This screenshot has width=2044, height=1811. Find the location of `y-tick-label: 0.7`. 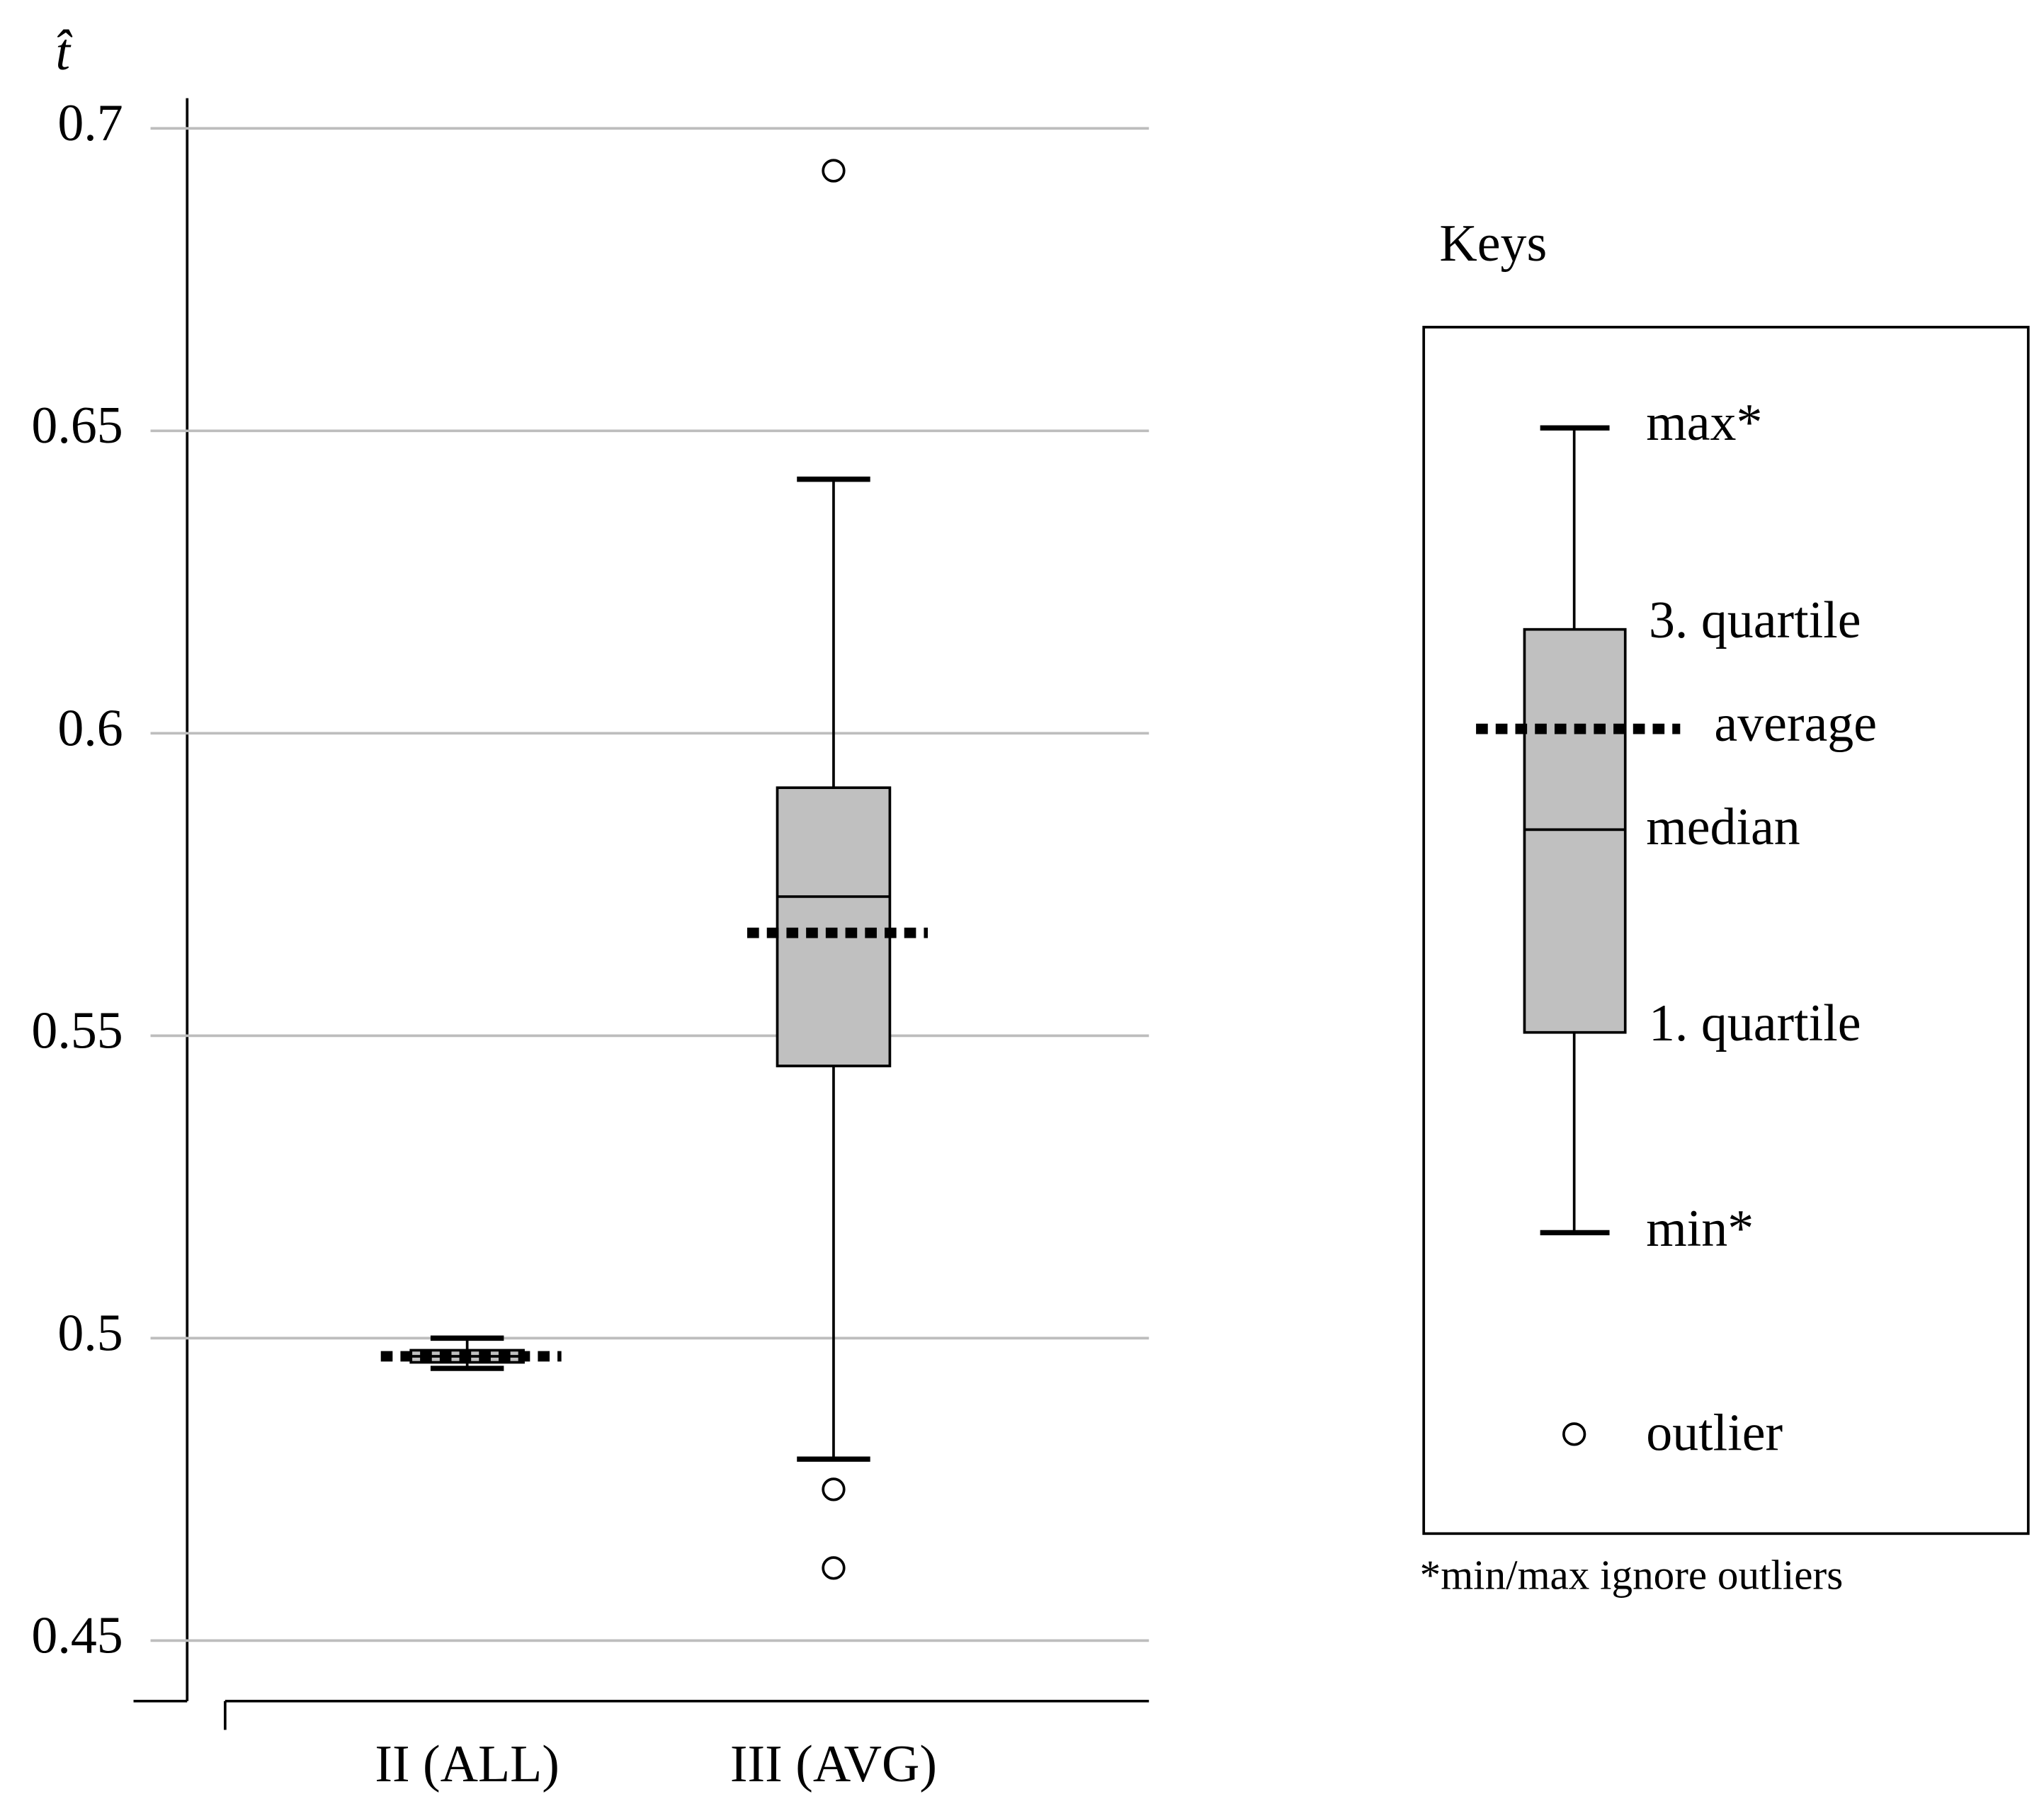

y-tick-label: 0.7 is located at coordinates (90, 122).